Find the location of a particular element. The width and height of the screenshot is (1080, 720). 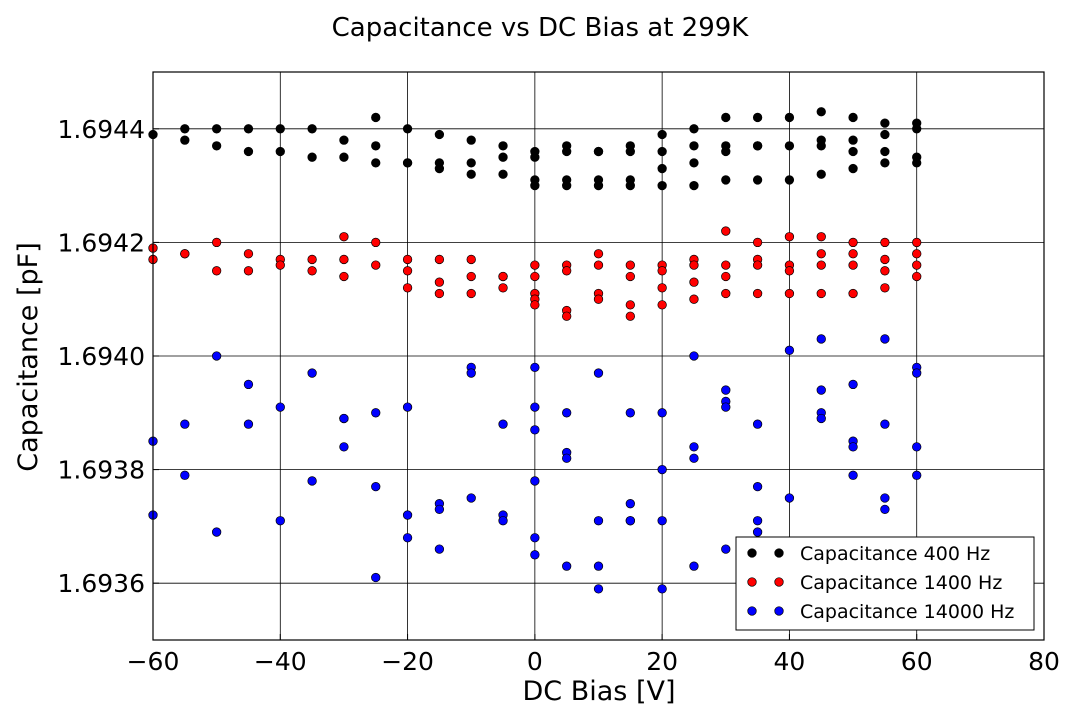

y-tick-label: 1.6942 is located at coordinates (101, 242).